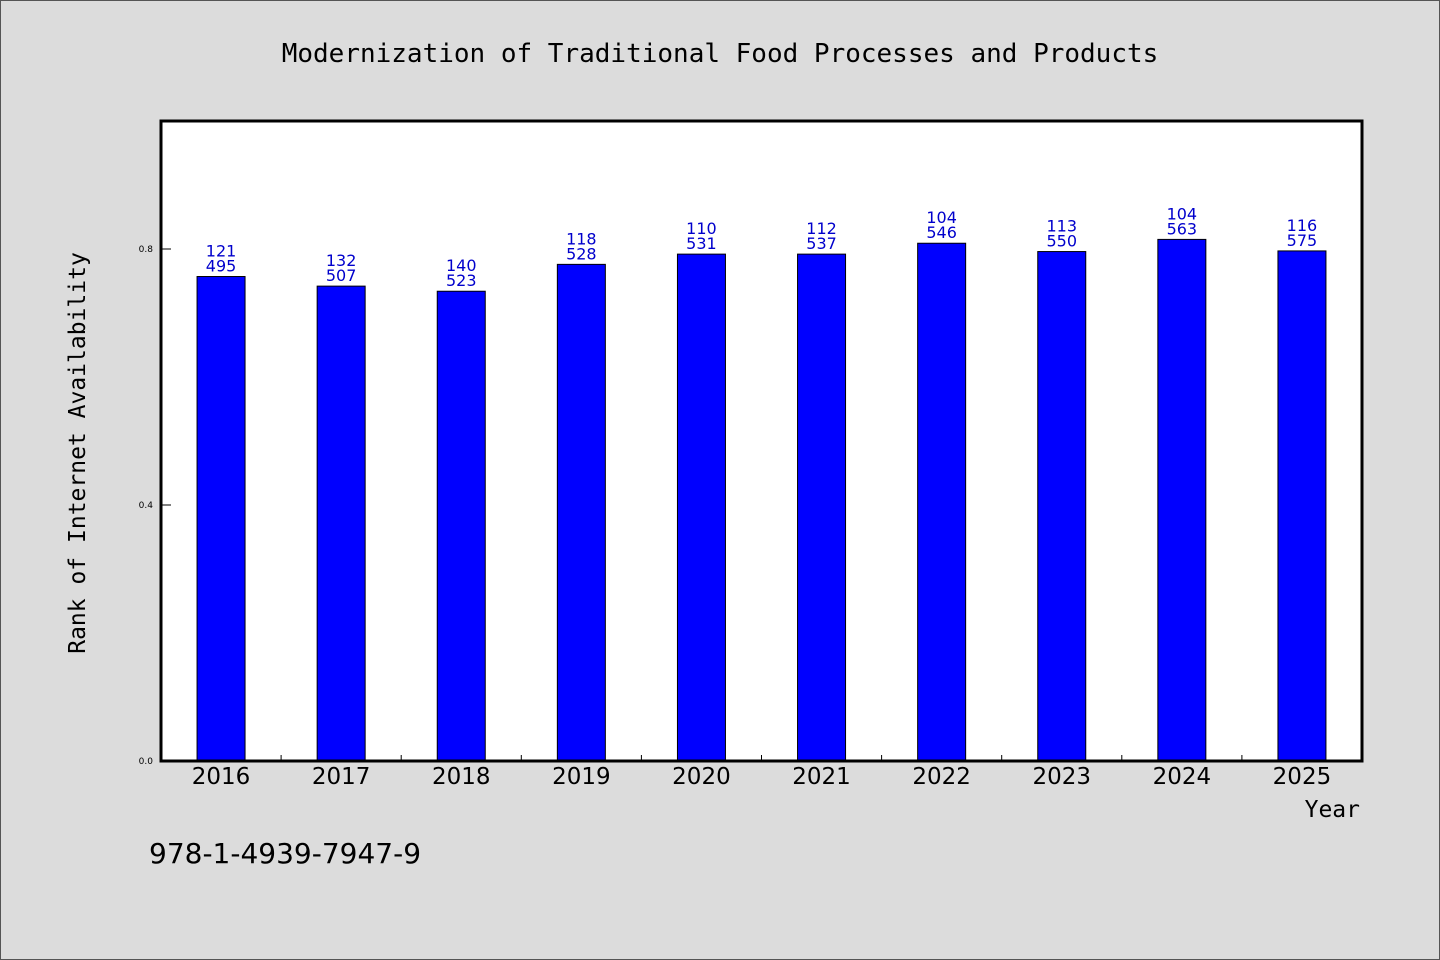  I want to click on data-label-bottom: 537, so click(821, 243).